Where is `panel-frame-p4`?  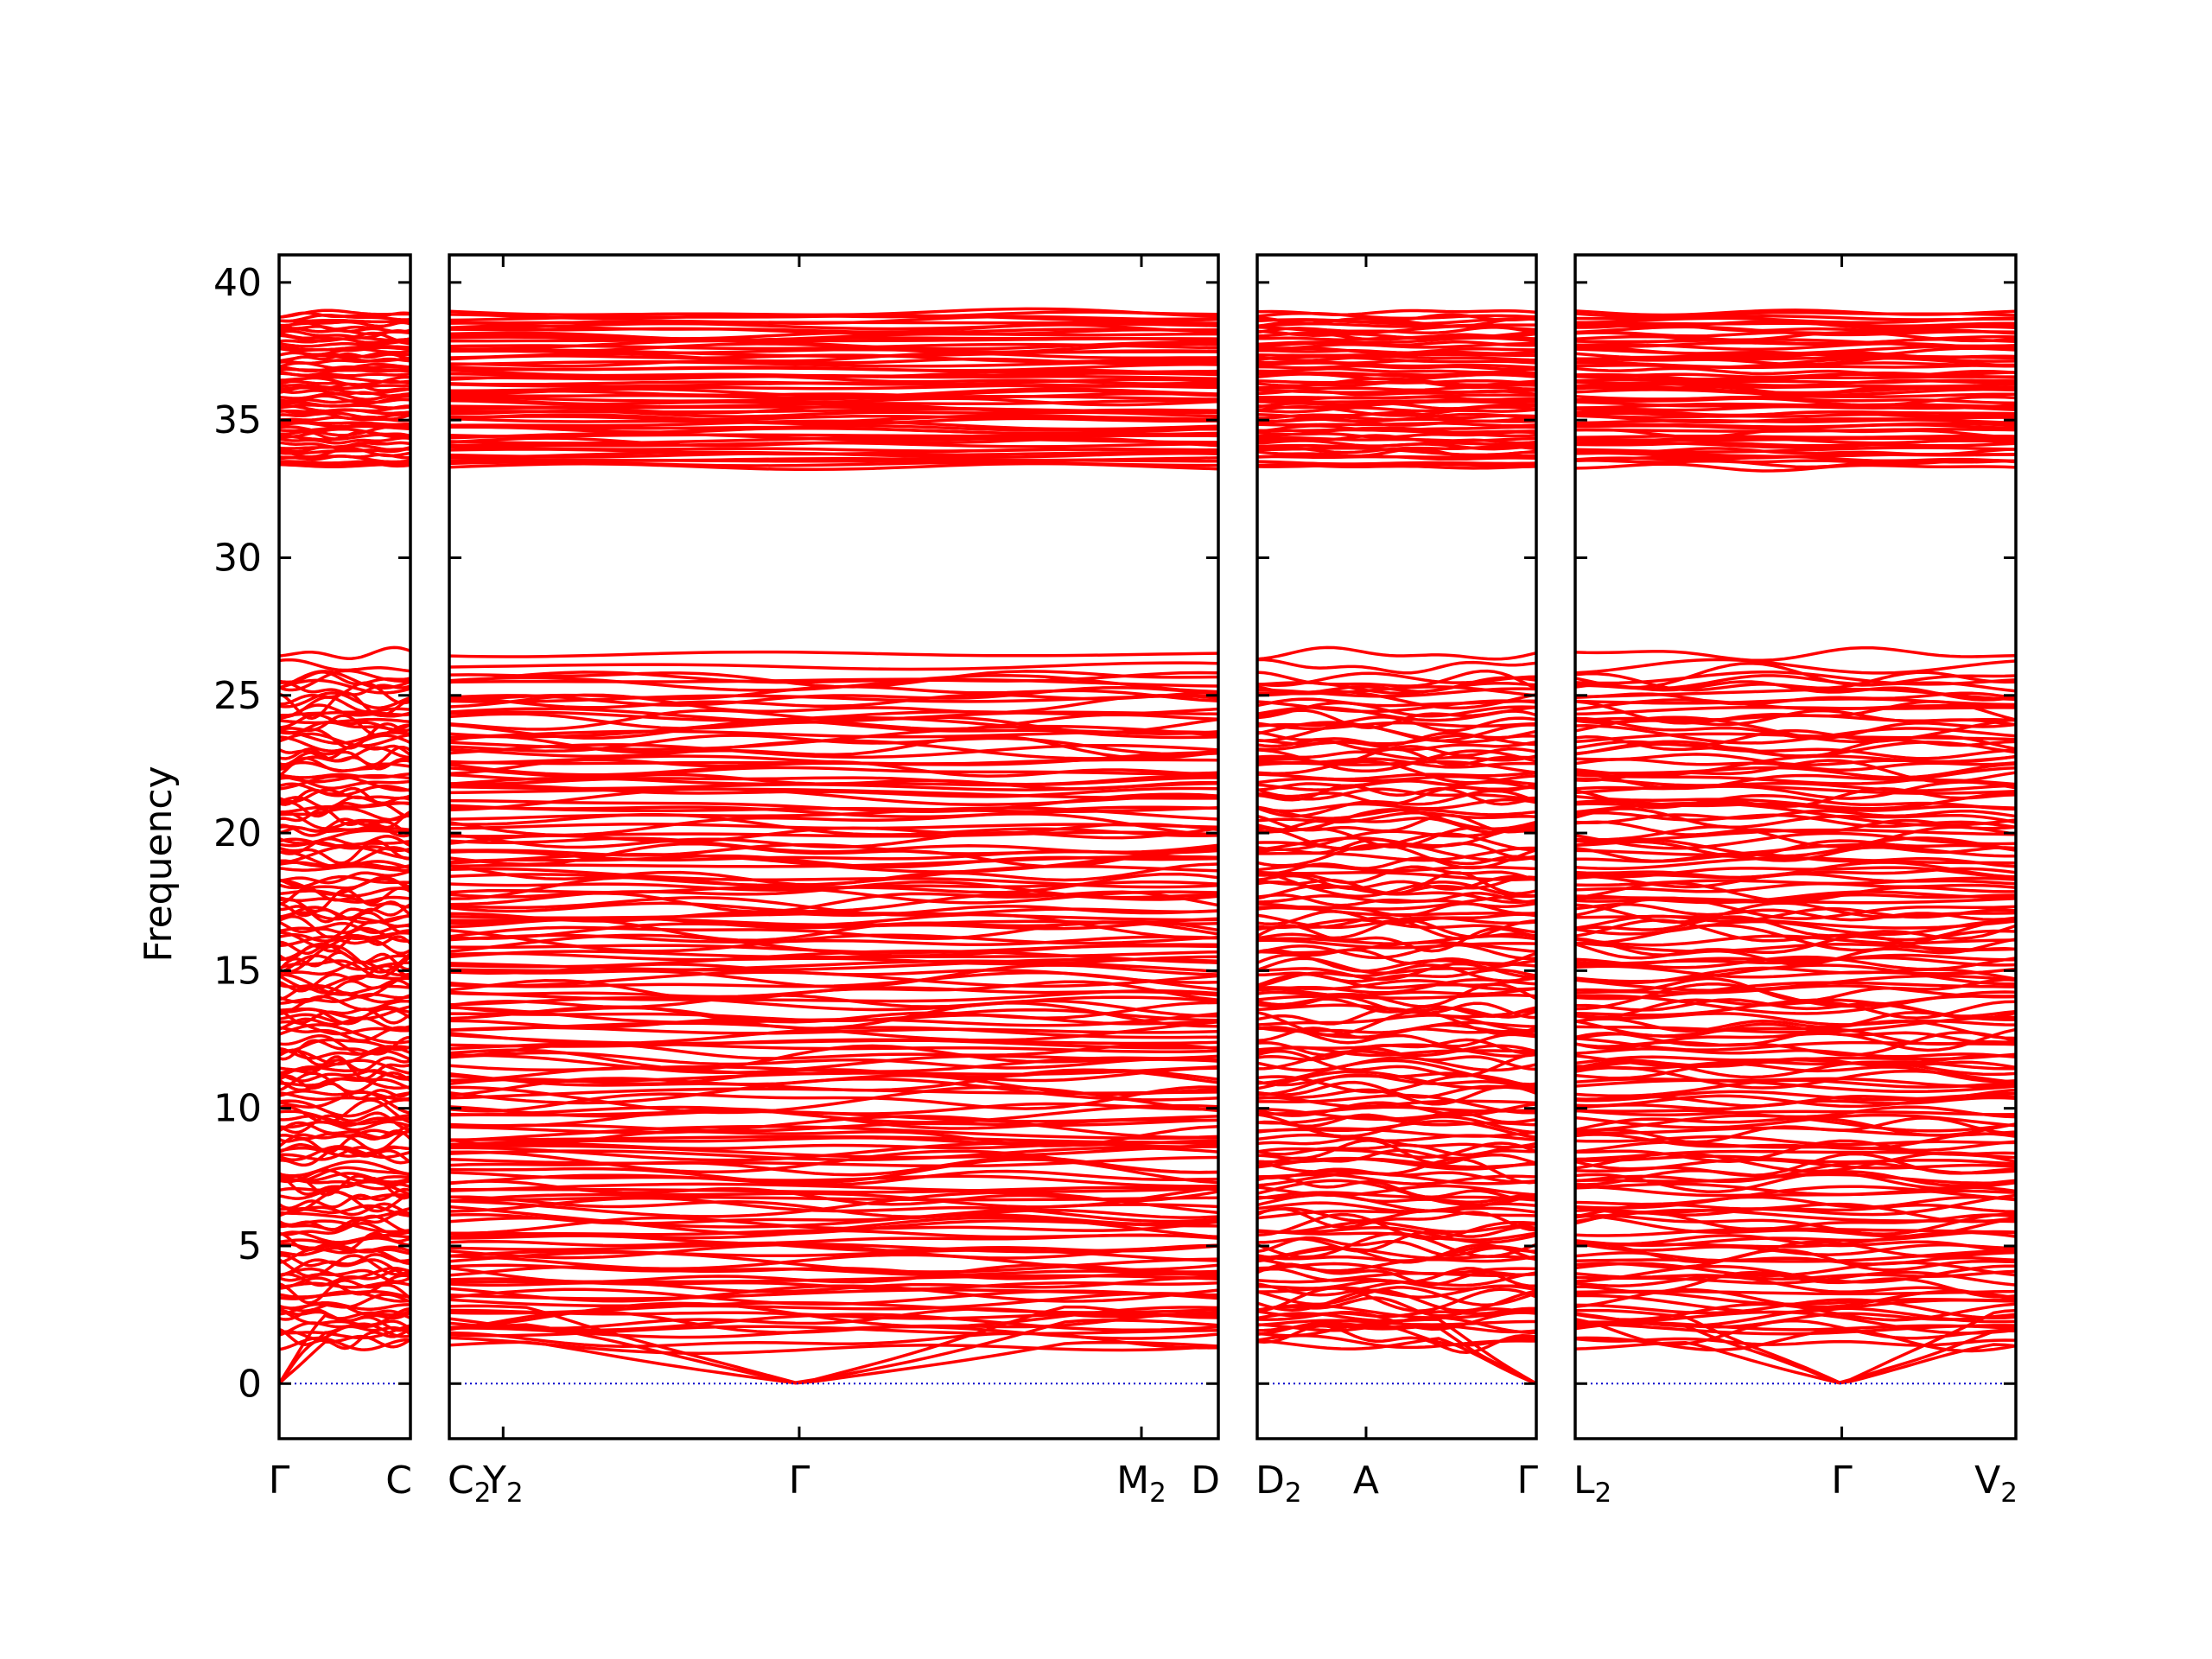
panel-frame-p4 is located at coordinates (1795, 846).